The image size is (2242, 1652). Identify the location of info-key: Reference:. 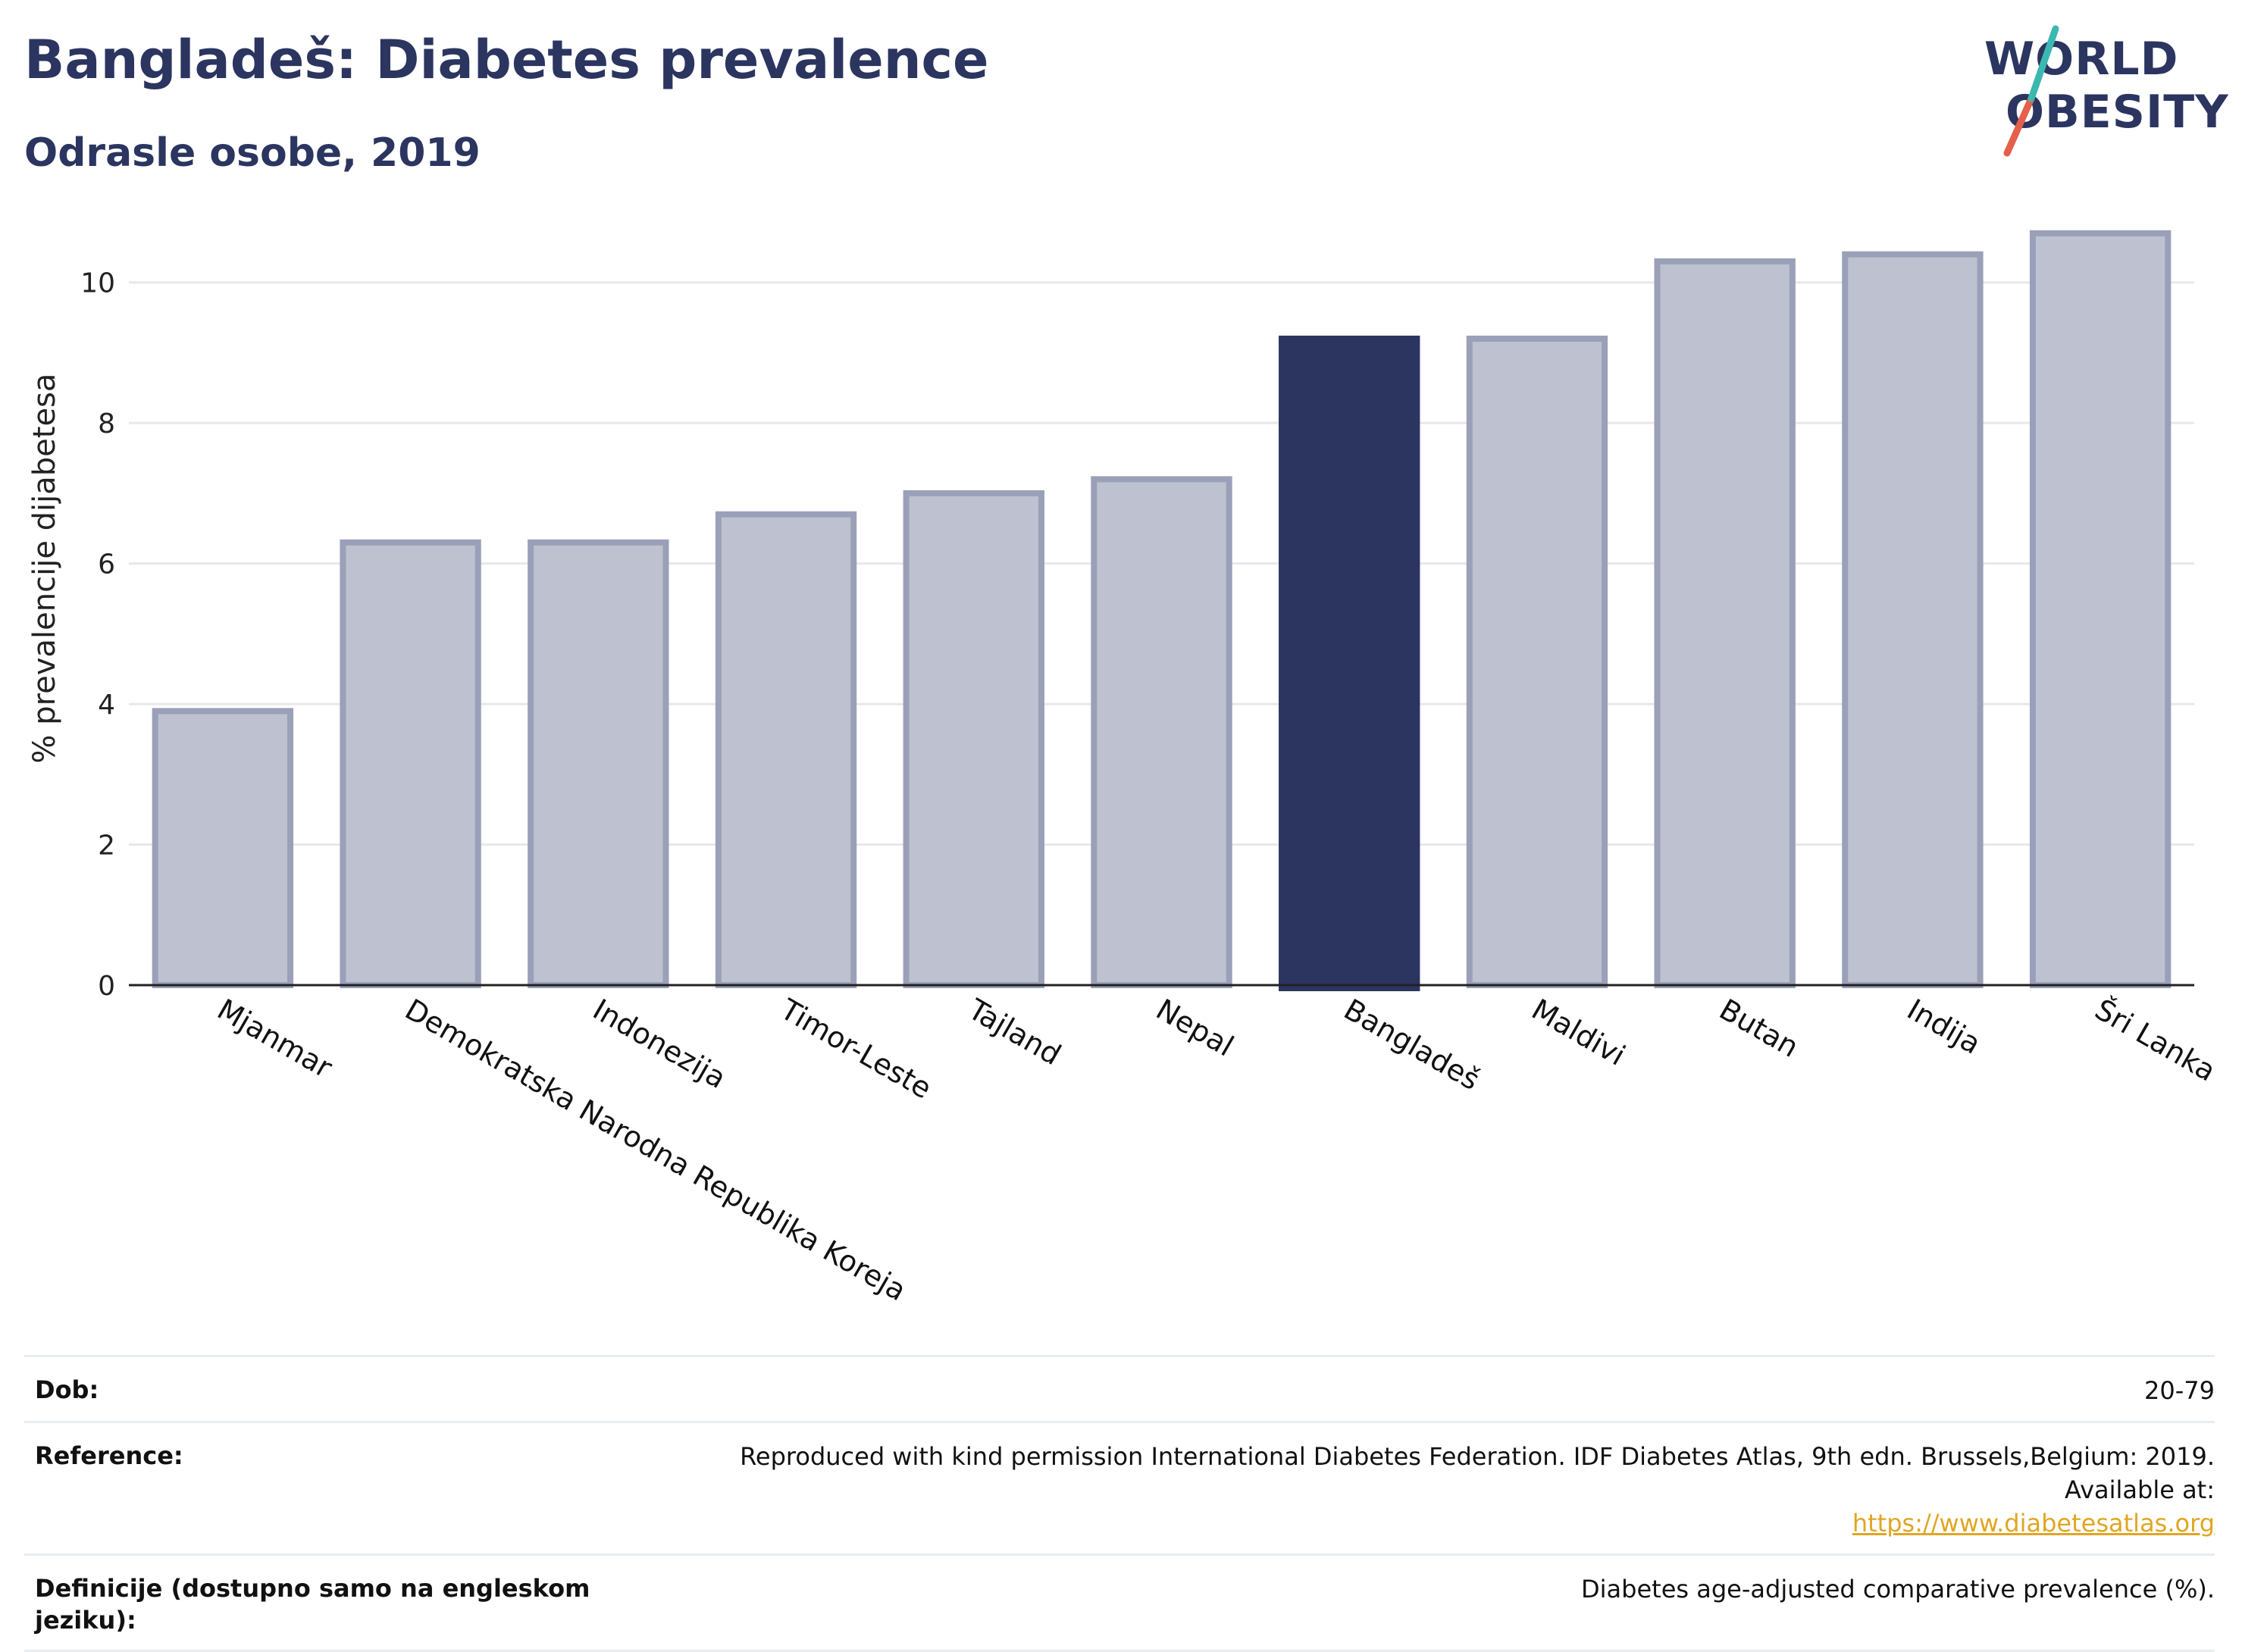
(109, 1455).